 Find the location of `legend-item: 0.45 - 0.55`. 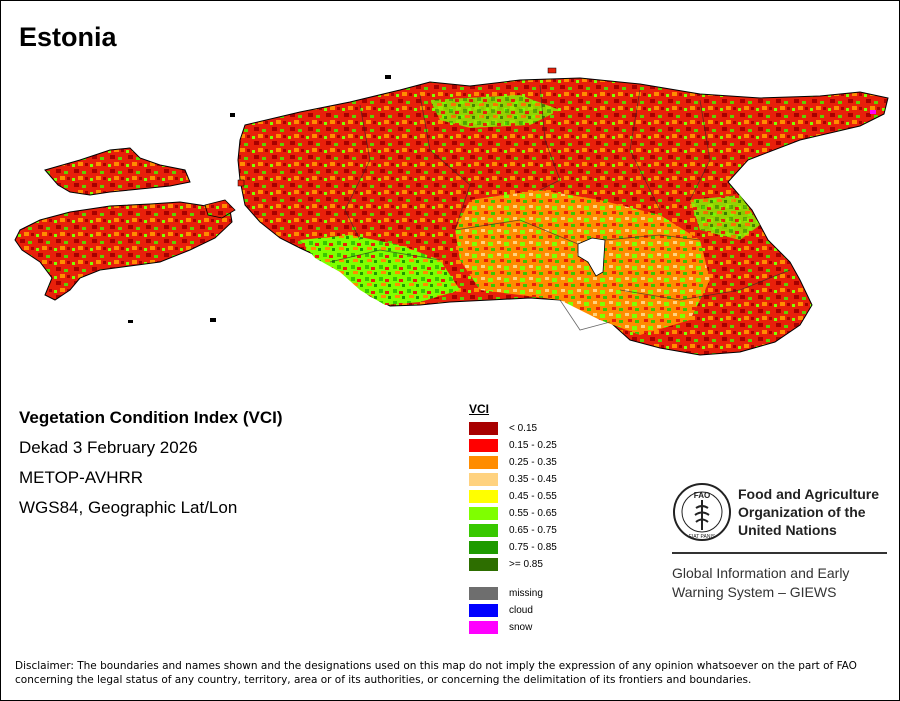

legend-item: 0.45 - 0.55 is located at coordinates (513, 496).